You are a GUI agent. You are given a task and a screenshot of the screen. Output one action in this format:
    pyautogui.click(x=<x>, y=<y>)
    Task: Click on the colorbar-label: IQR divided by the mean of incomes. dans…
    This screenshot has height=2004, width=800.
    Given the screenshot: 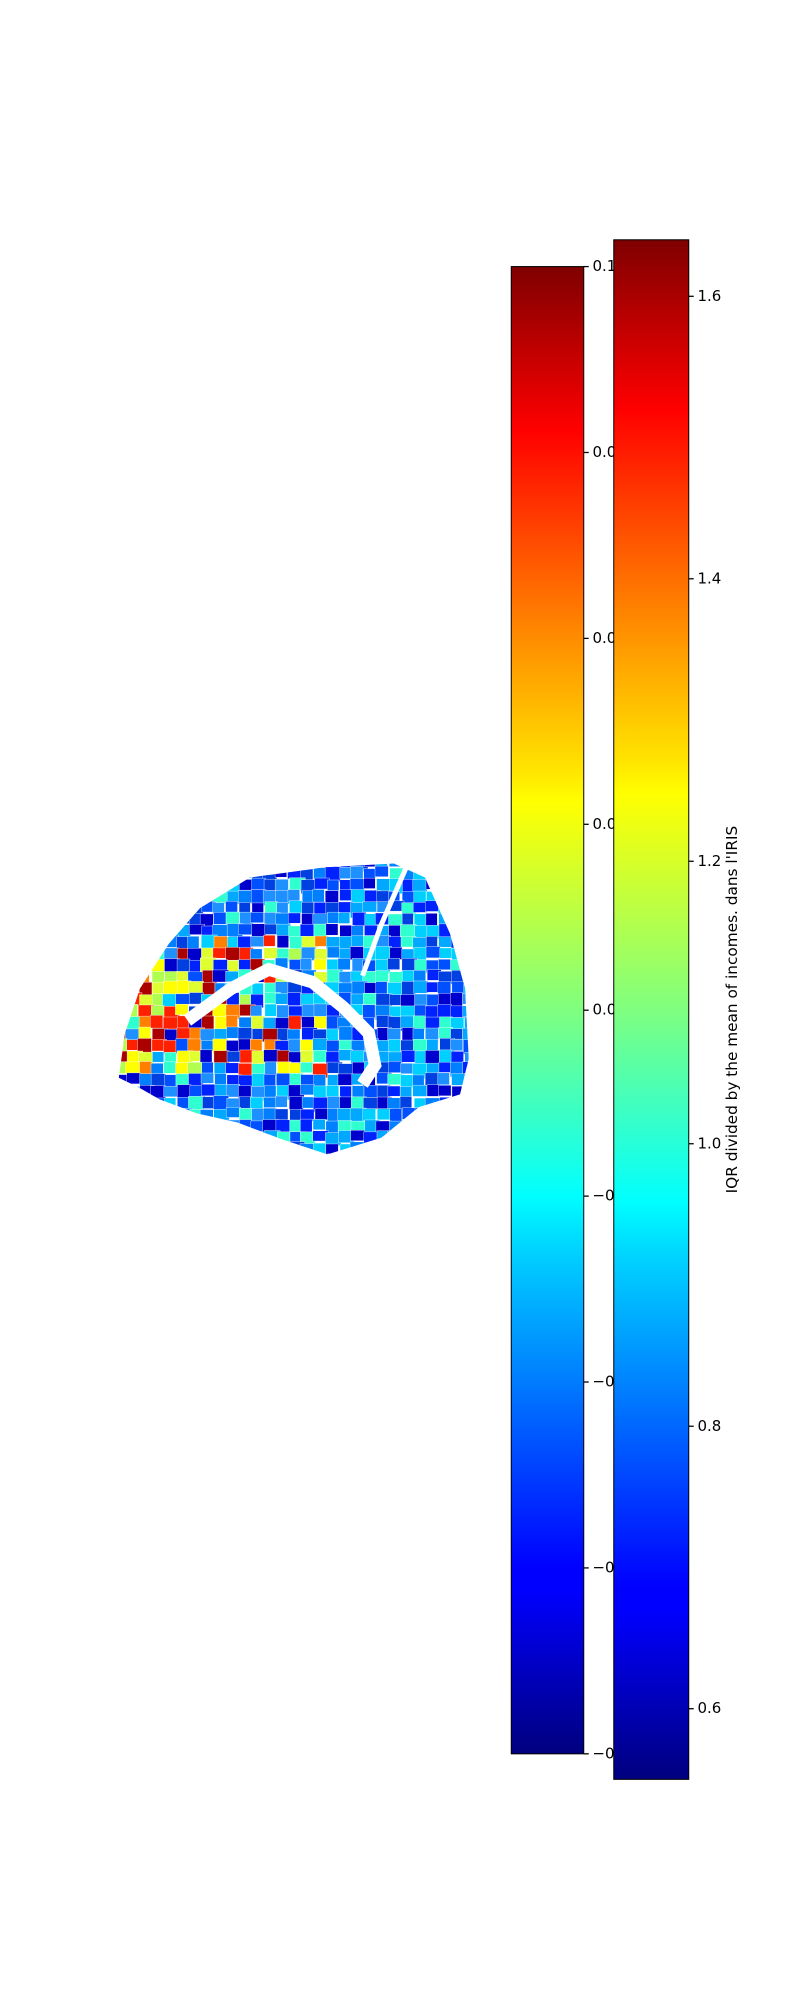 What is the action you would take?
    pyautogui.click(x=732, y=1010)
    